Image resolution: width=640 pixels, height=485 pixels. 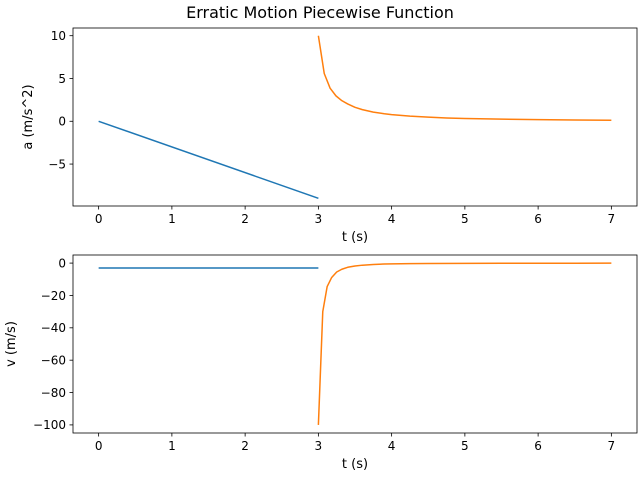 What do you see at coordinates (58, 36) in the screenshot?
I see `y-tick-label: 10` at bounding box center [58, 36].